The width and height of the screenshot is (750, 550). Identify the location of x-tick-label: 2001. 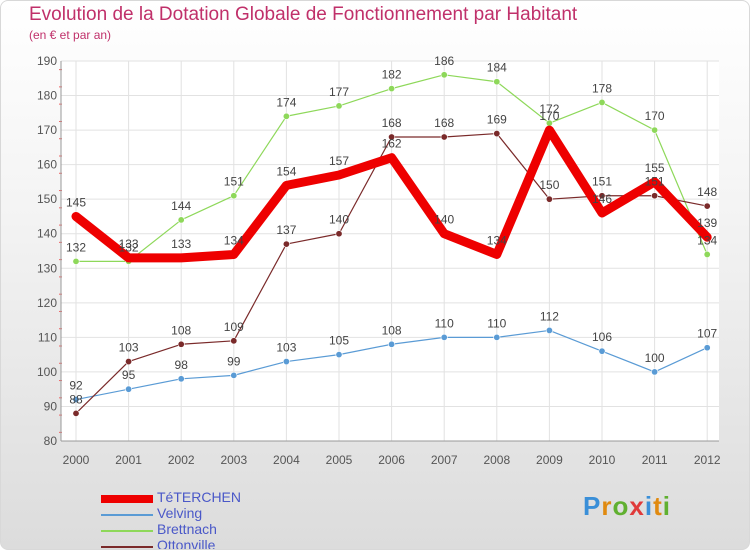
(128, 460).